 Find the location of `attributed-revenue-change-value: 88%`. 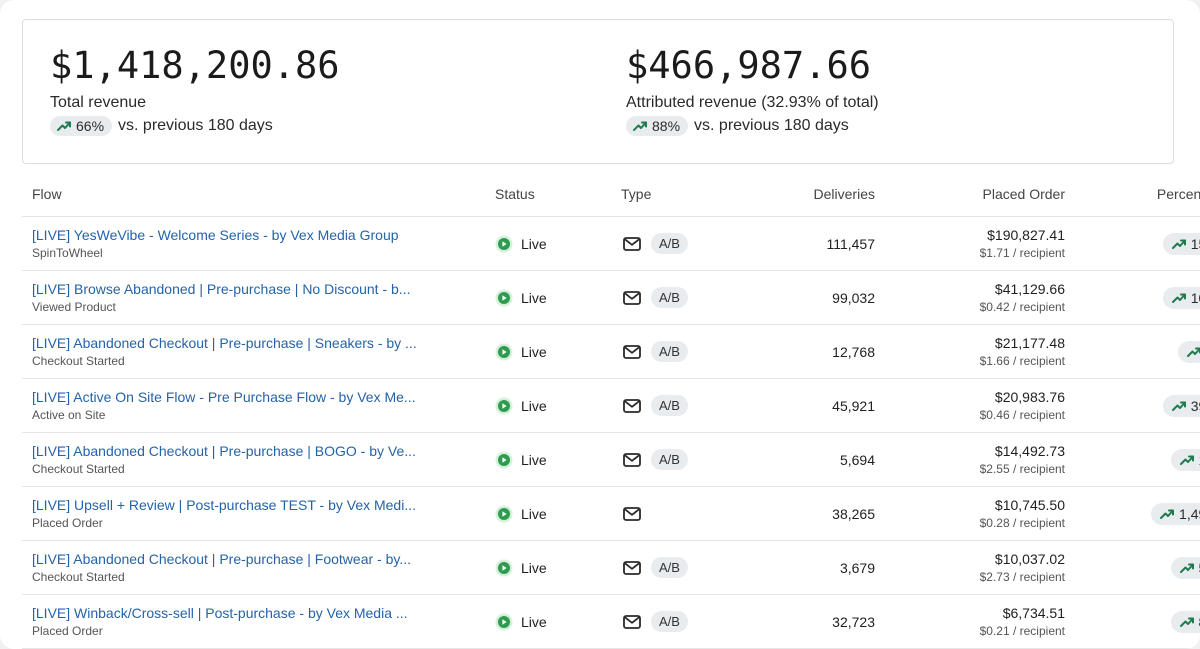

attributed-revenue-change-value: 88% is located at coordinates (666, 126).